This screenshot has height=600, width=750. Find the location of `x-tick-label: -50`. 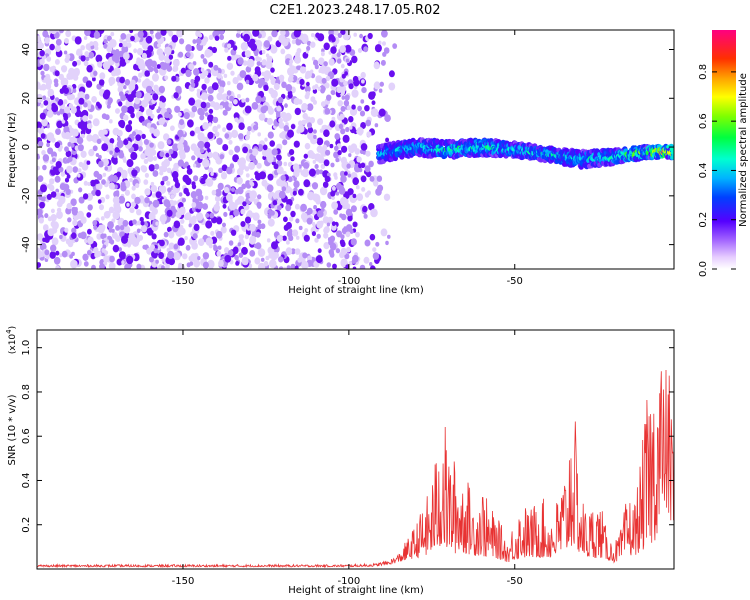

x-tick-label: -50 is located at coordinates (515, 581).